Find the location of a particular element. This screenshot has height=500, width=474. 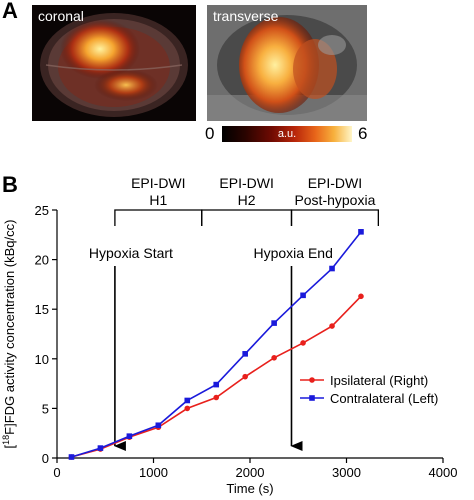

x-tick-label: 1000 is located at coordinates (153, 472).